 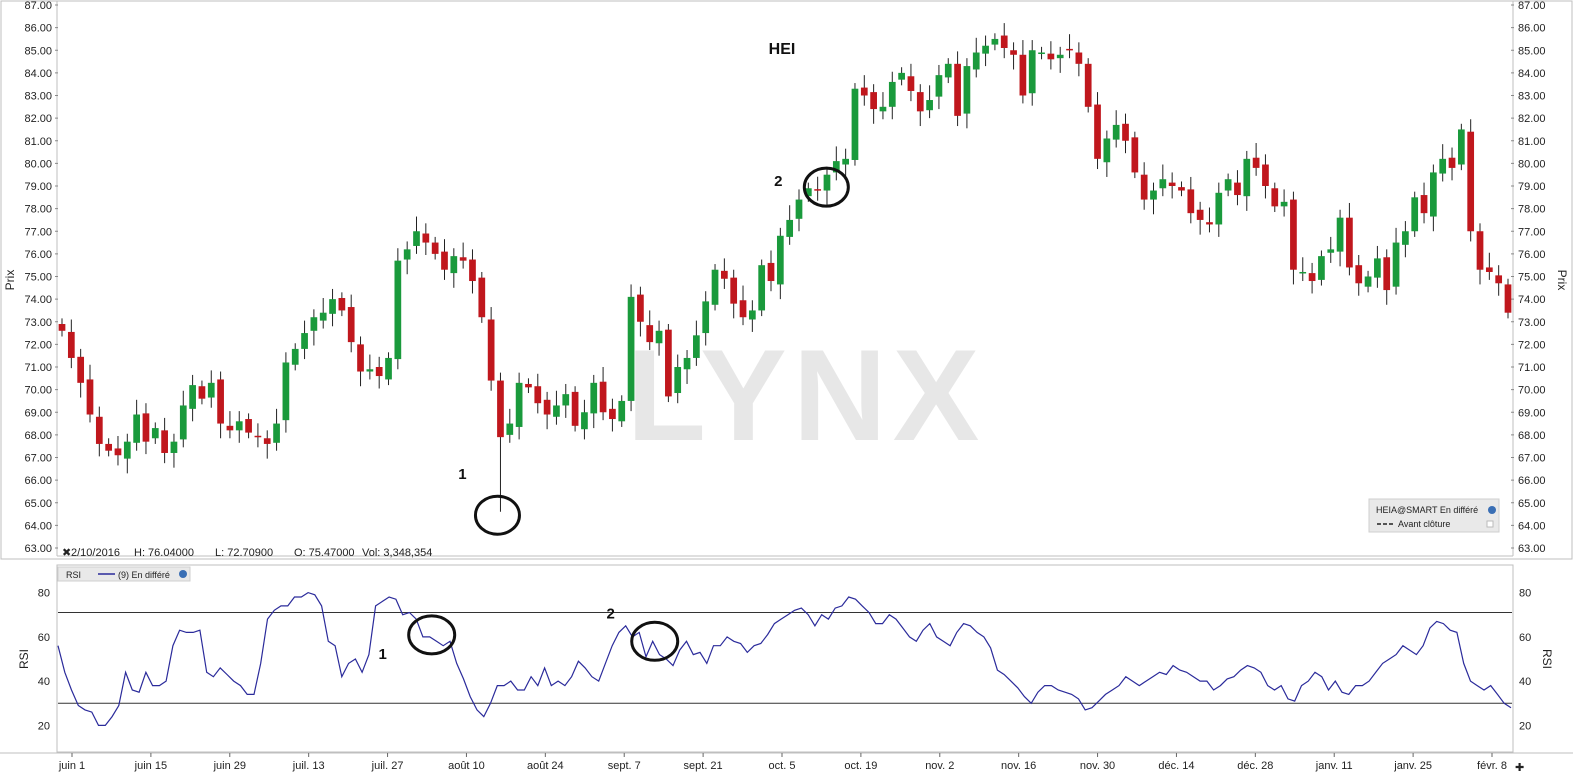 What do you see at coordinates (38, 345) in the screenshot?
I see `price-ytick-left-9: 72.00` at bounding box center [38, 345].